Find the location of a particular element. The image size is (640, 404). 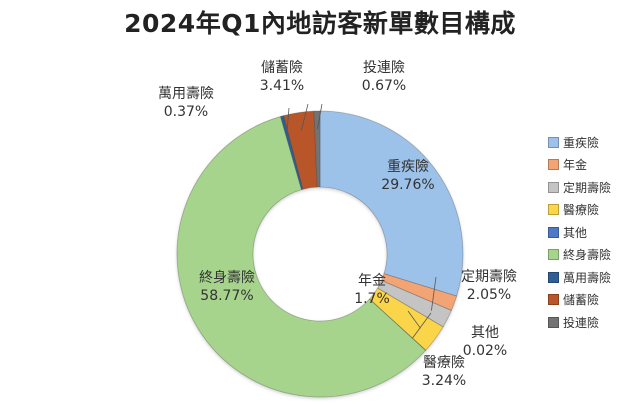

legend-label: 定期壽險 is located at coordinates (587, 187).